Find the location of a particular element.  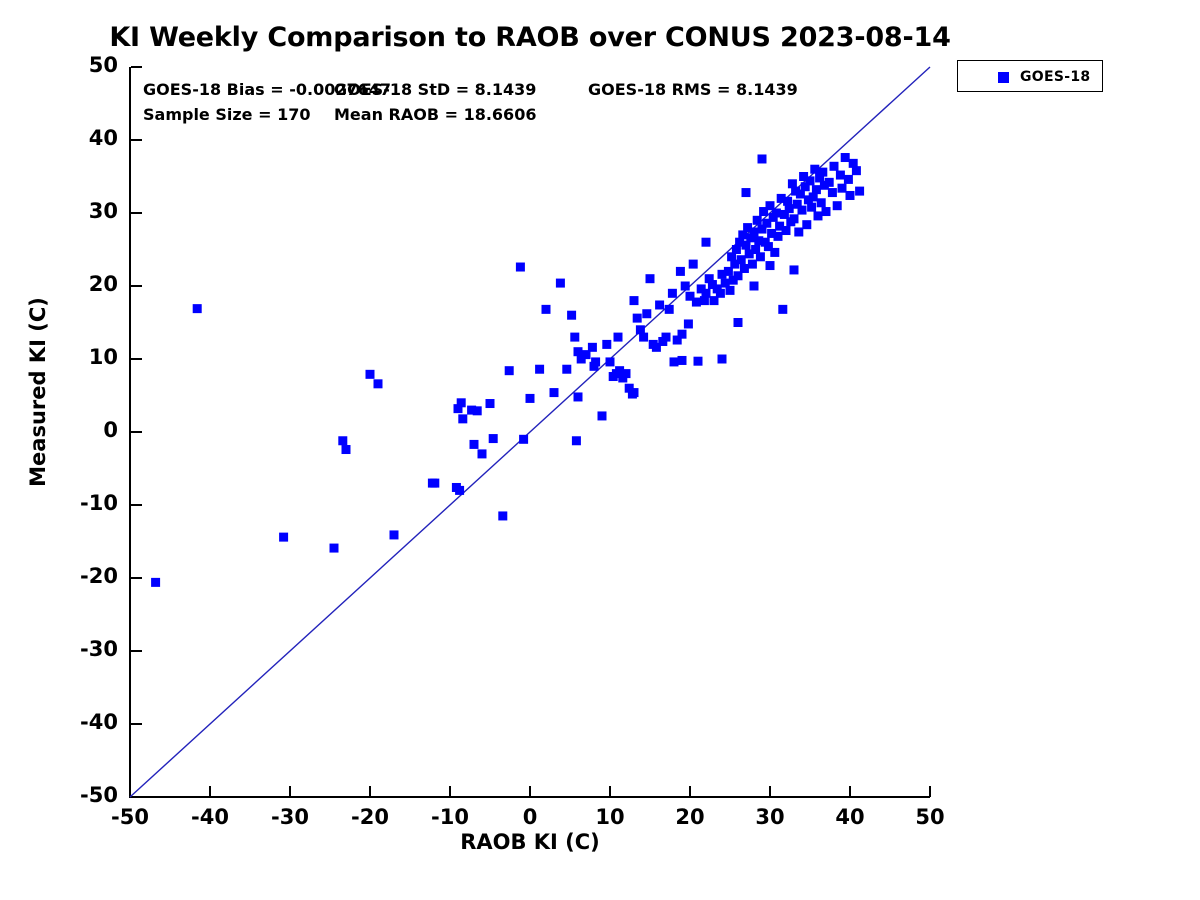

y-tick-label: 50 is located at coordinates (103, 65).